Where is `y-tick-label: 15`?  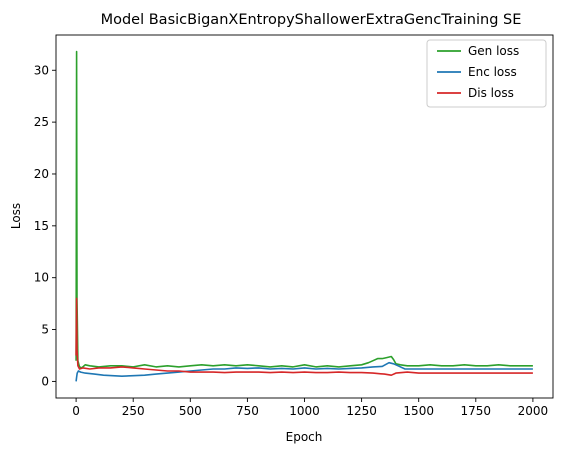
y-tick-label: 15 is located at coordinates (41, 226).